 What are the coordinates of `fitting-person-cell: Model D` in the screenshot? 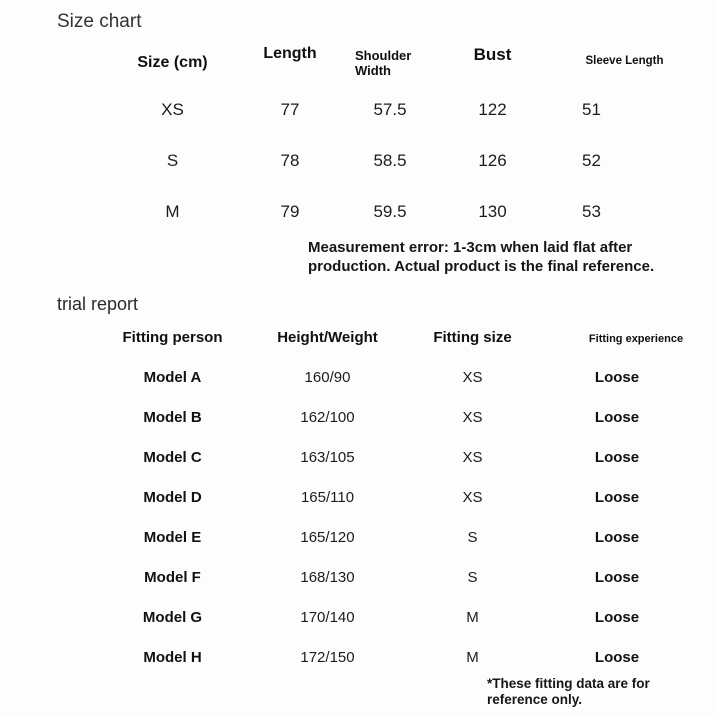 It's located at (172, 497).